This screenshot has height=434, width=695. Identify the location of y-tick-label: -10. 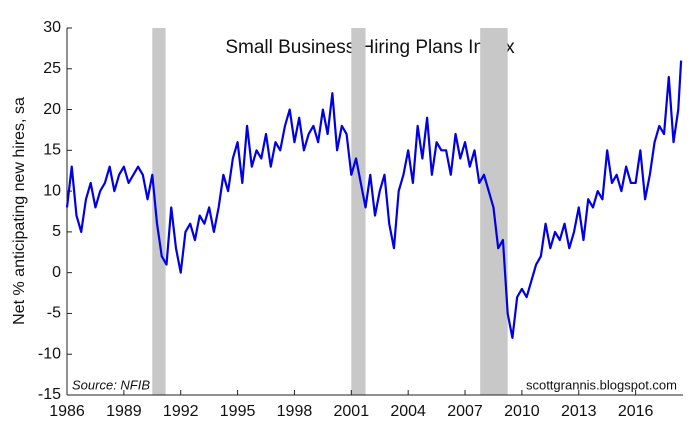
(49, 353).